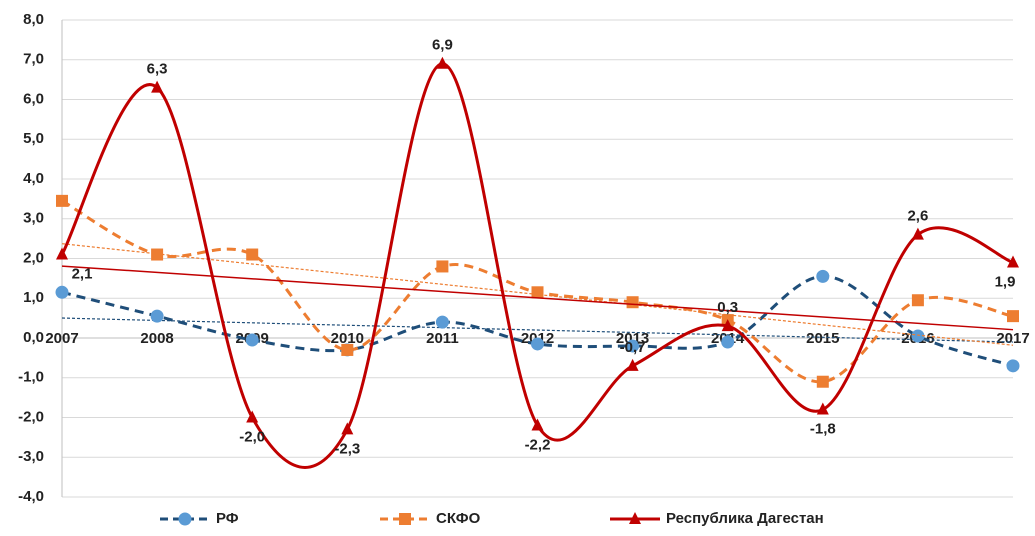 The image size is (1035, 536). Describe the element at coordinates (1005, 281) in the screenshot. I see `data-label: 1,9` at that location.